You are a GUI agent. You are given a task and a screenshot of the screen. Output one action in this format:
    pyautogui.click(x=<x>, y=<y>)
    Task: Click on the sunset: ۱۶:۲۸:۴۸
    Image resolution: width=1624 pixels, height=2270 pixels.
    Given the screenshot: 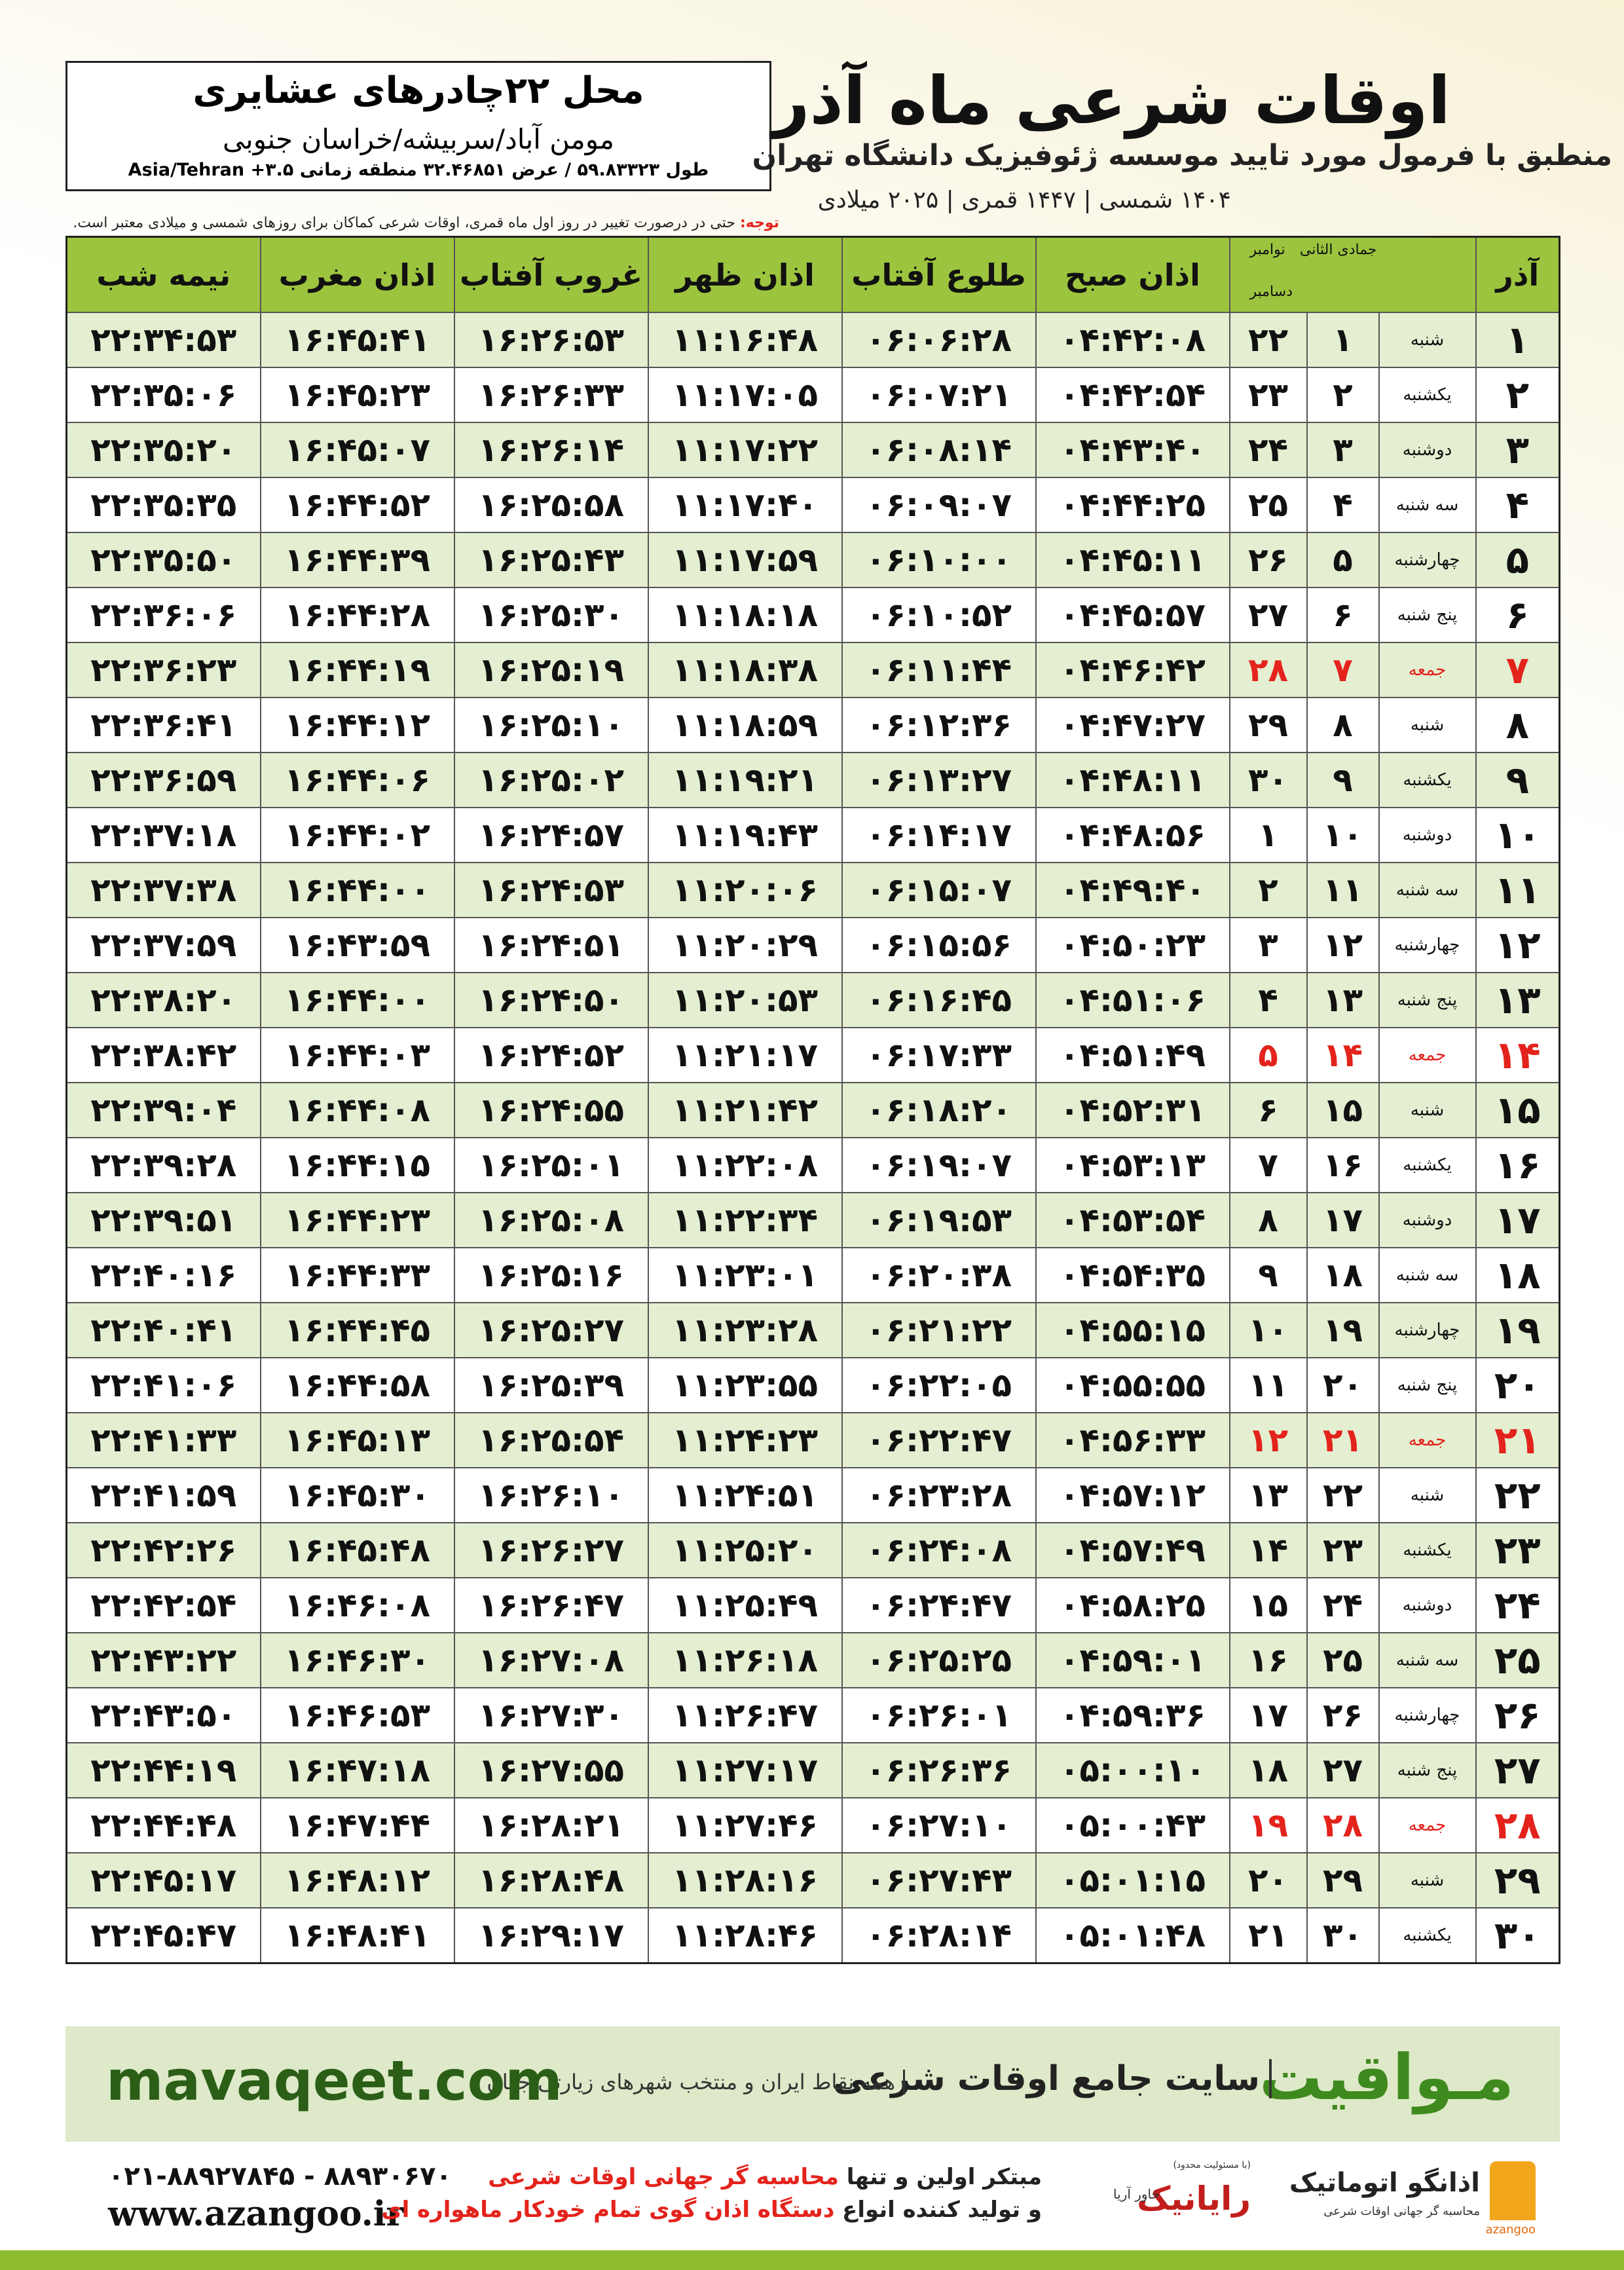 What is the action you would take?
    pyautogui.click(x=551, y=1880)
    